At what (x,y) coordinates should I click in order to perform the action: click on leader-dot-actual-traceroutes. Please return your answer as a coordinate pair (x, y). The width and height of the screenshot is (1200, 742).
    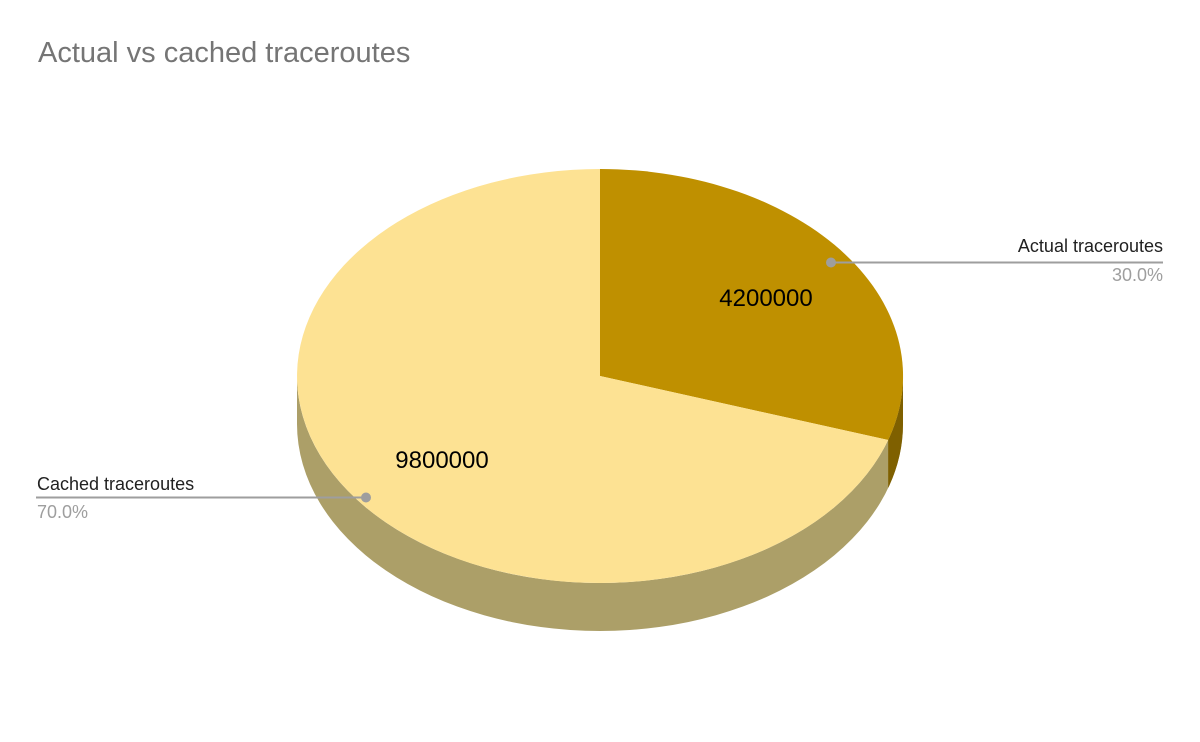
    Looking at the image, I should click on (831, 262).